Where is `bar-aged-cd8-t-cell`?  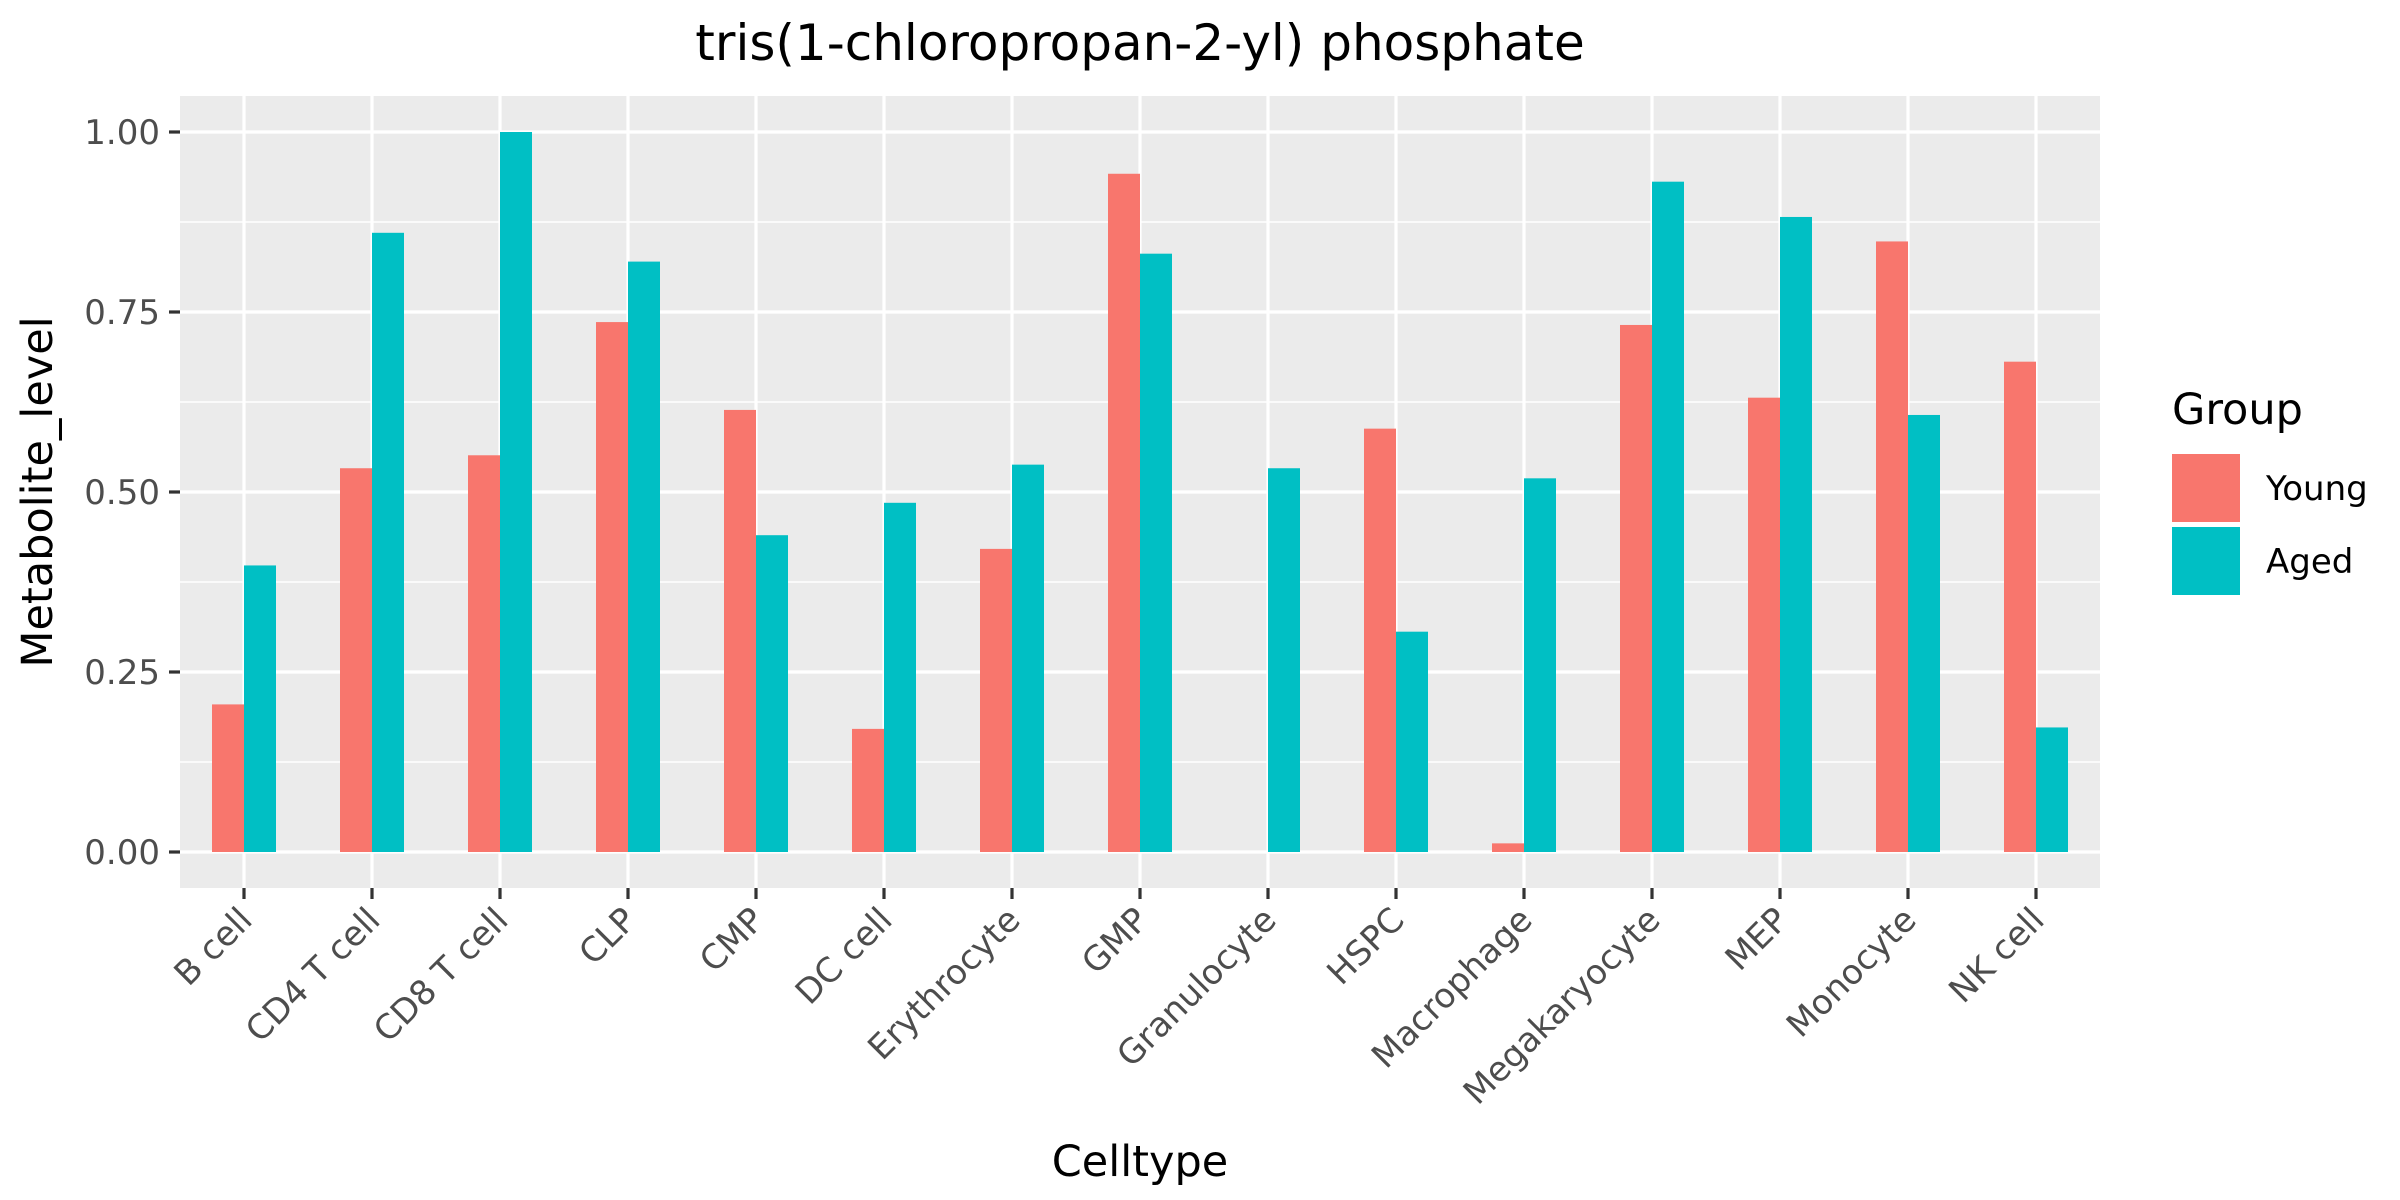
bar-aged-cd8-t-cell is located at coordinates (516, 492).